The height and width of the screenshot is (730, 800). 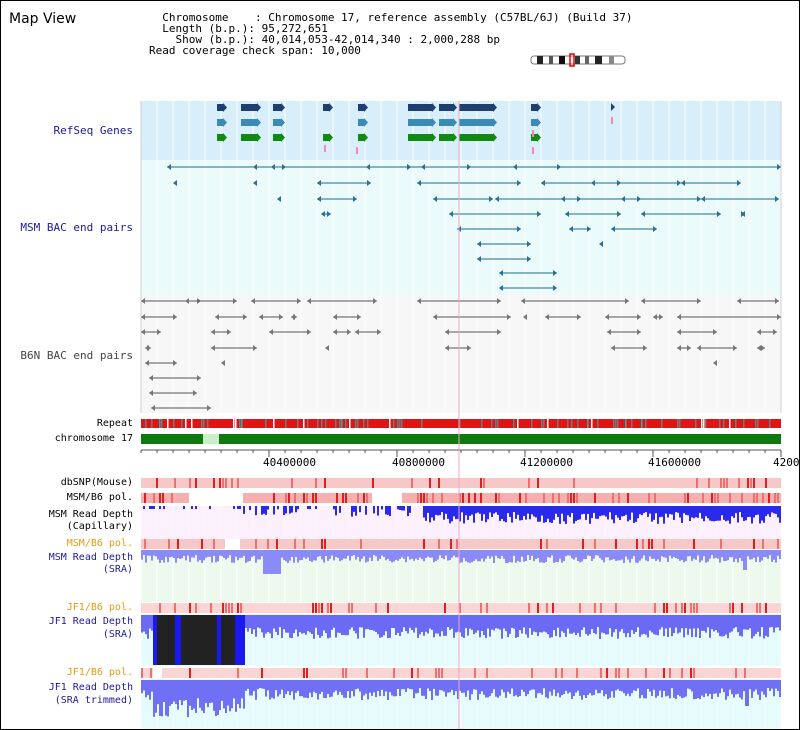 What do you see at coordinates (579, 60) in the screenshot?
I see `chromosome-ideogram` at bounding box center [579, 60].